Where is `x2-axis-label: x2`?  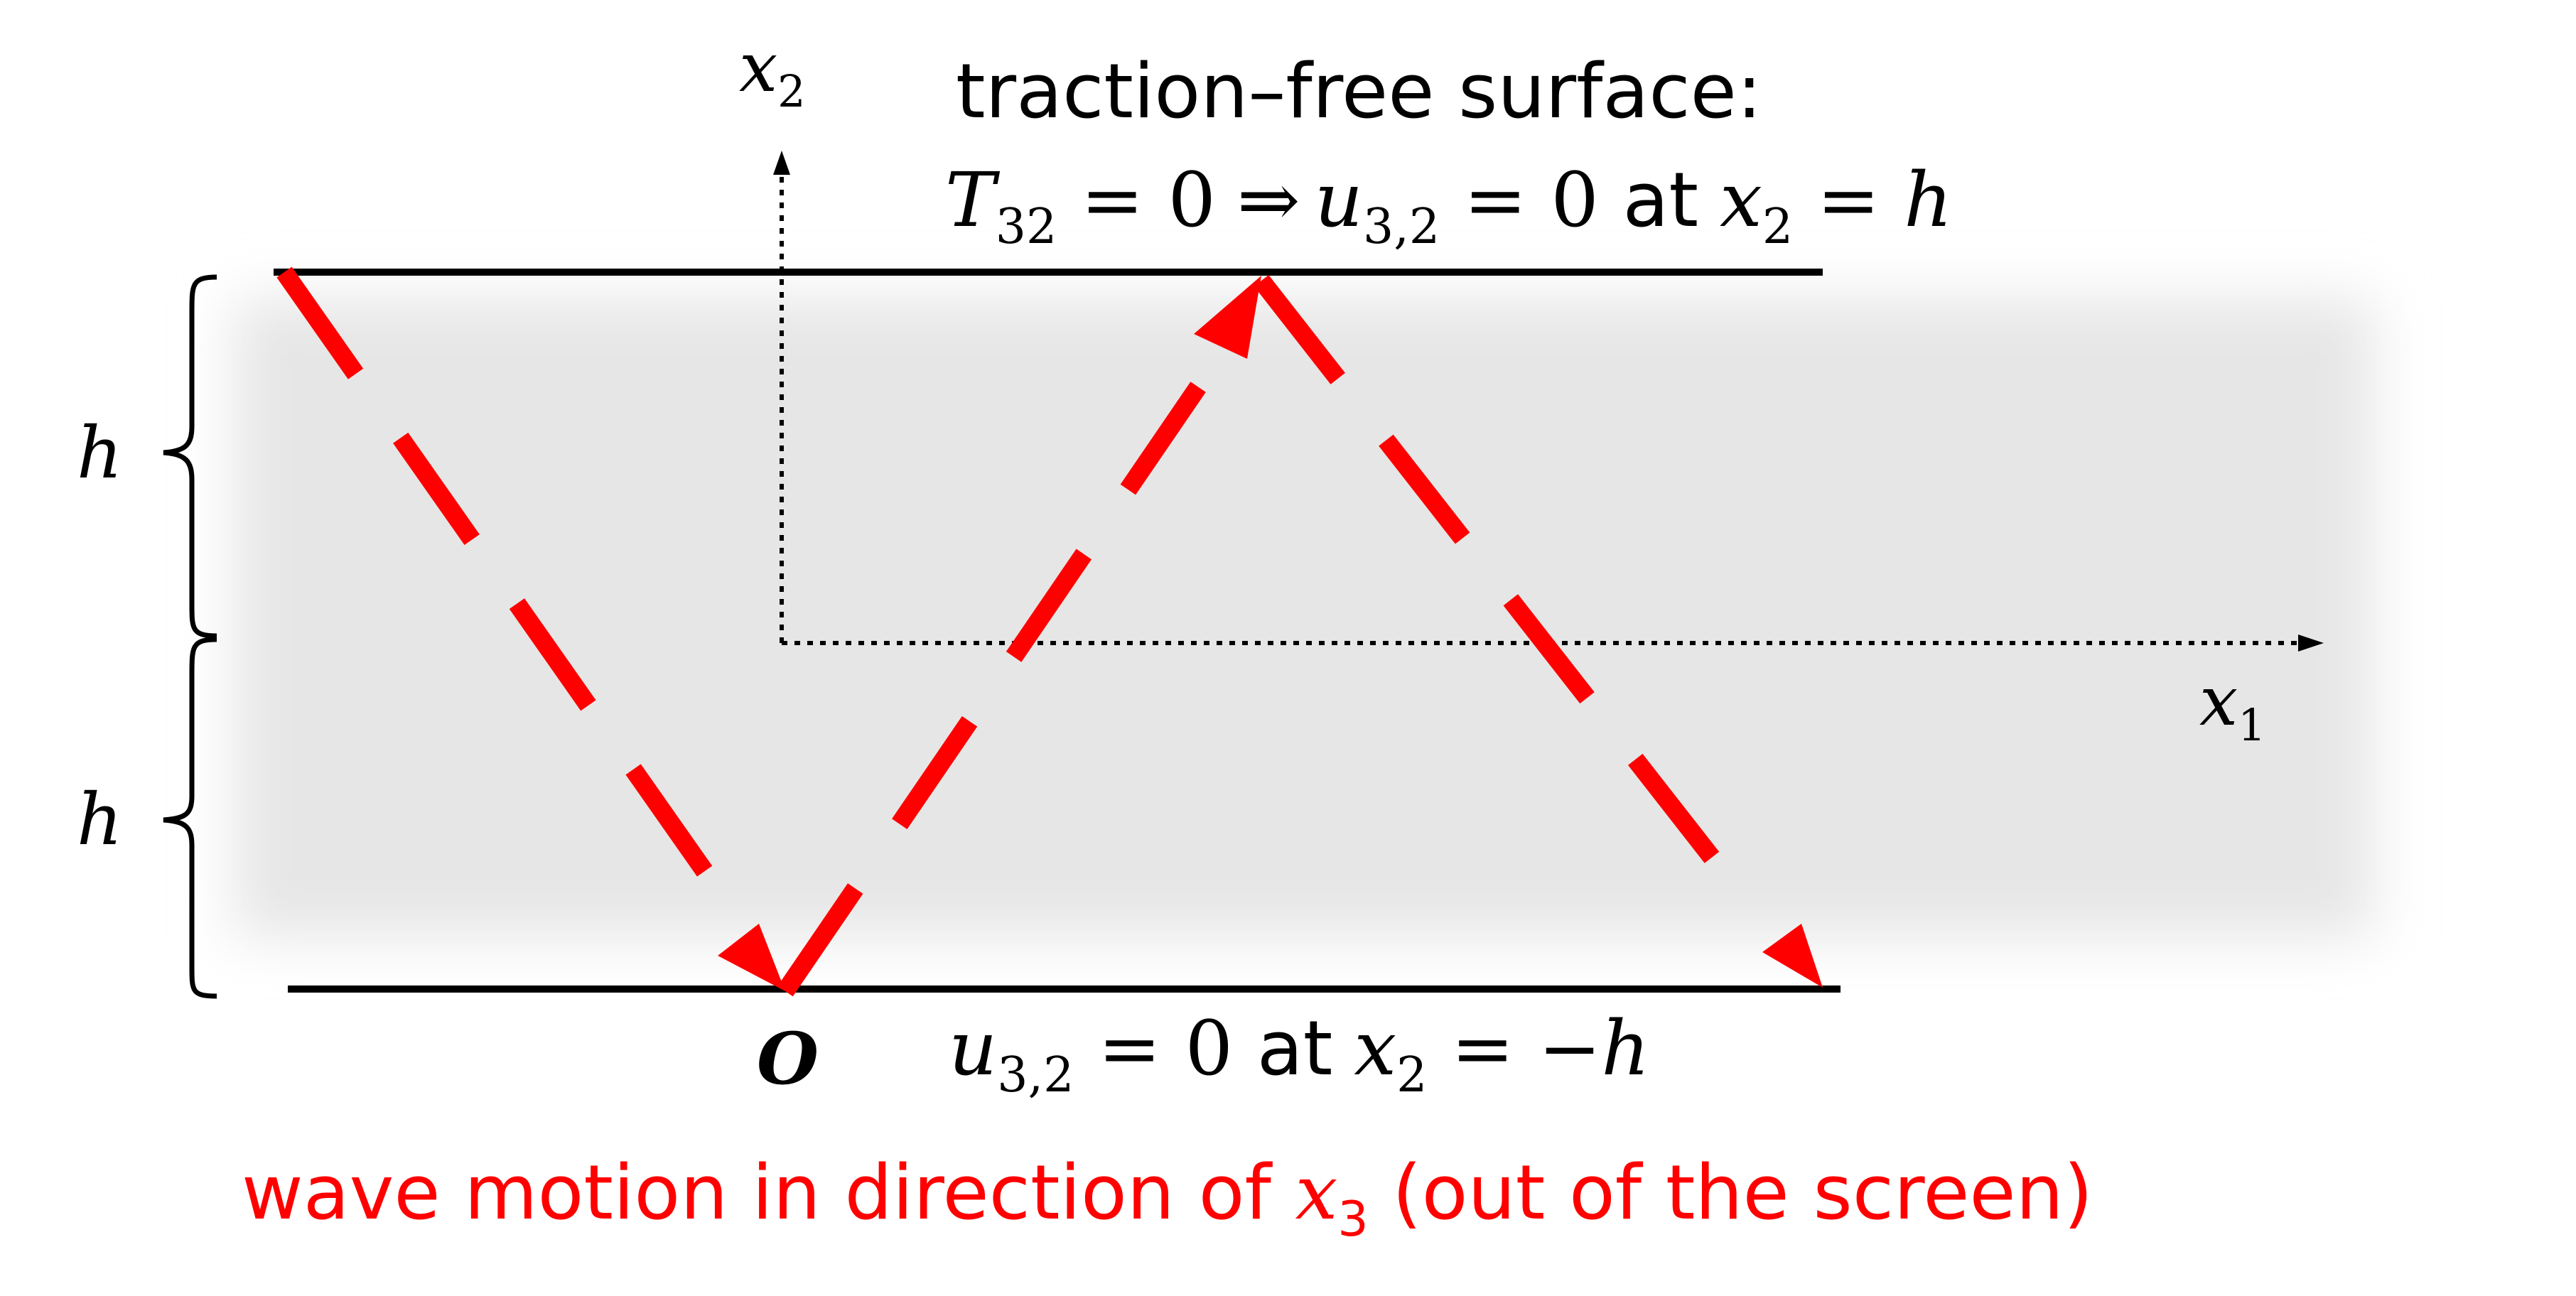
x2-axis-label: x2 is located at coordinates (772, 72).